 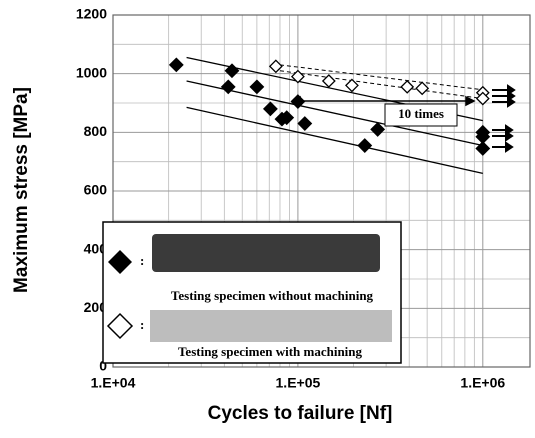 I want to click on x-axis-title: Cycles to failure [Nf], so click(x=300, y=413).